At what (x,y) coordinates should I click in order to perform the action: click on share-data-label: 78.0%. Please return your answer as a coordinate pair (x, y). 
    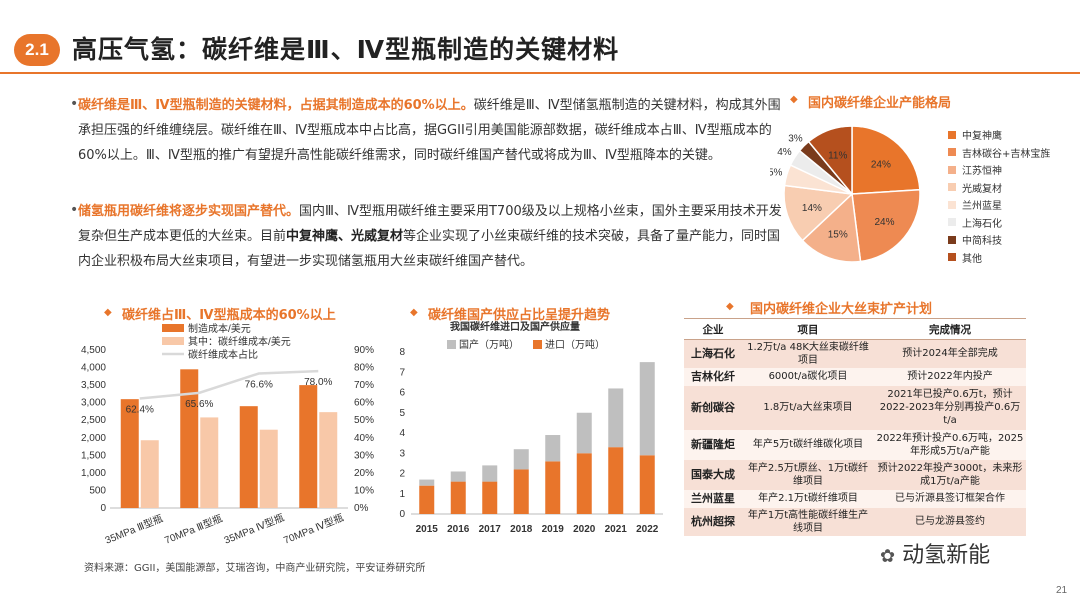
    Looking at the image, I should click on (318, 382).